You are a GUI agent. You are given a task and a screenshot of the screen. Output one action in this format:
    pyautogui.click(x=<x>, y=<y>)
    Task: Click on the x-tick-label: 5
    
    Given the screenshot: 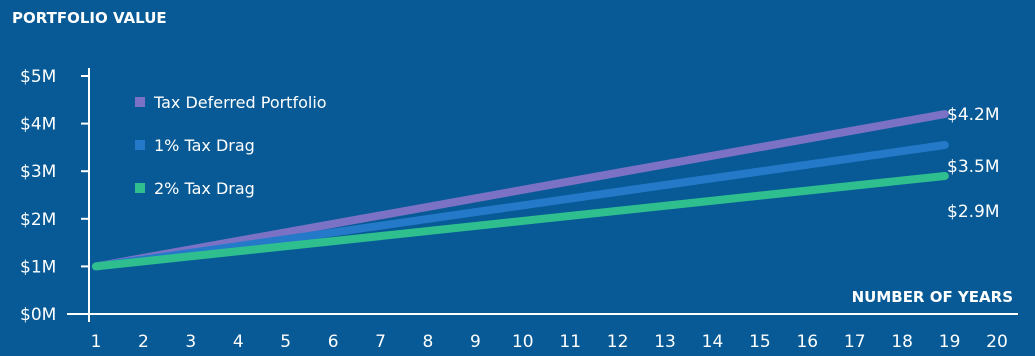 What is the action you would take?
    pyautogui.click(x=285, y=342)
    